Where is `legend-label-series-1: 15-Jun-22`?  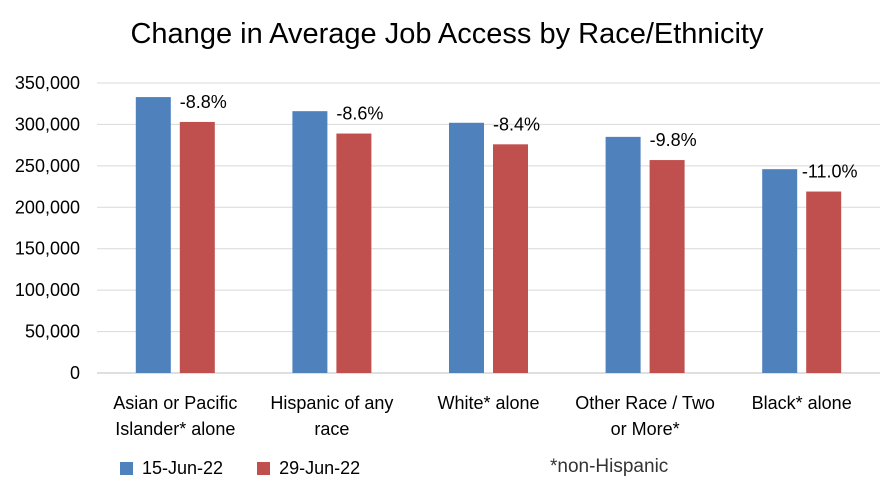 legend-label-series-1: 15-Jun-22 is located at coordinates (183, 468).